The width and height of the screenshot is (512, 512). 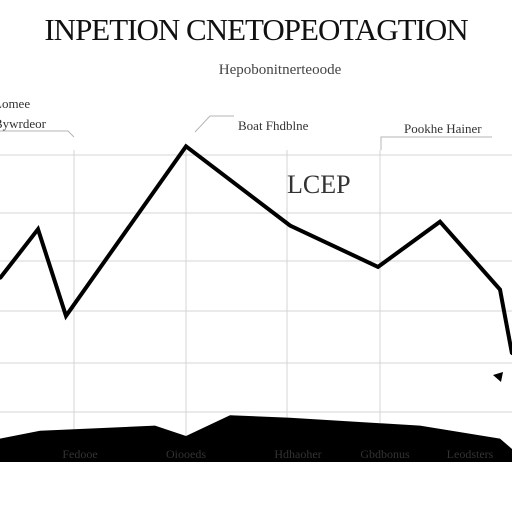 I want to click on x-tick-label: Leodsters, so click(x=470, y=454).